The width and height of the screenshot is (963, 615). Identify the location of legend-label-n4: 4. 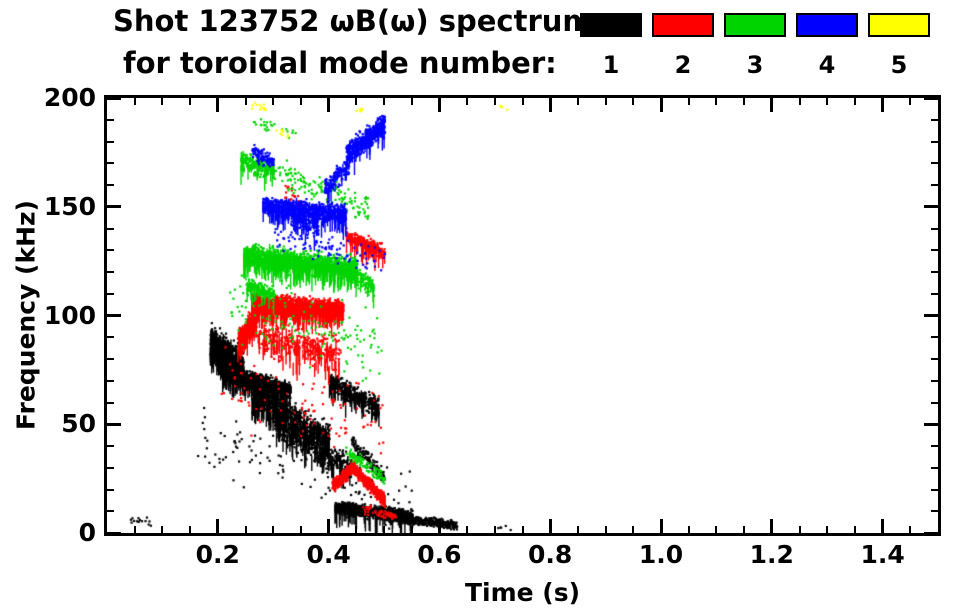
(827, 65).